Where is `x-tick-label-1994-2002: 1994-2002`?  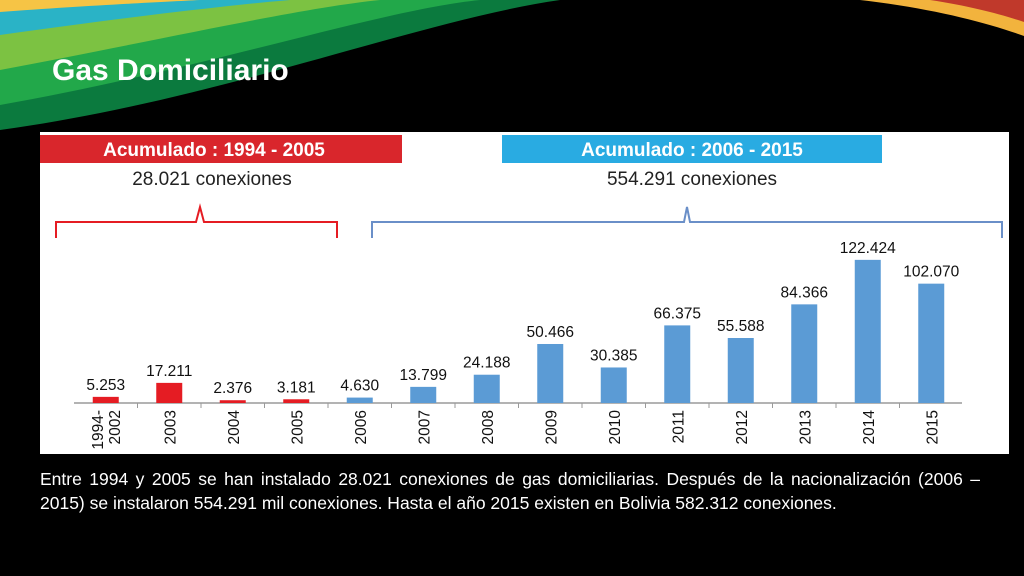 x-tick-label-1994-2002: 1994-2002 is located at coordinates (107, 430).